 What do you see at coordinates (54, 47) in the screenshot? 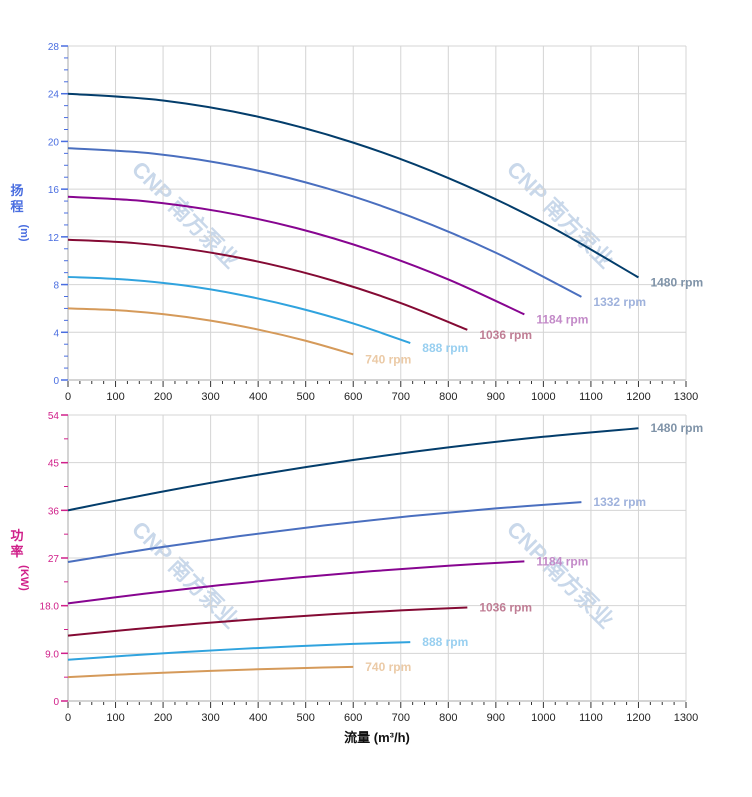
I see `y-tick-label: 28` at bounding box center [54, 47].